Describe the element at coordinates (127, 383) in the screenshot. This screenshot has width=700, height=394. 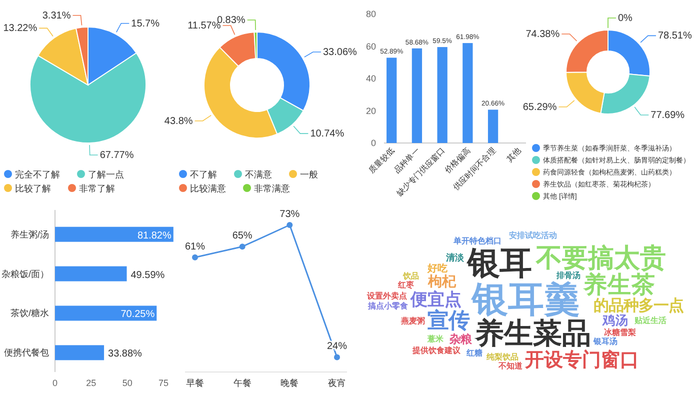
I see `x-tick-label: 50` at that location.